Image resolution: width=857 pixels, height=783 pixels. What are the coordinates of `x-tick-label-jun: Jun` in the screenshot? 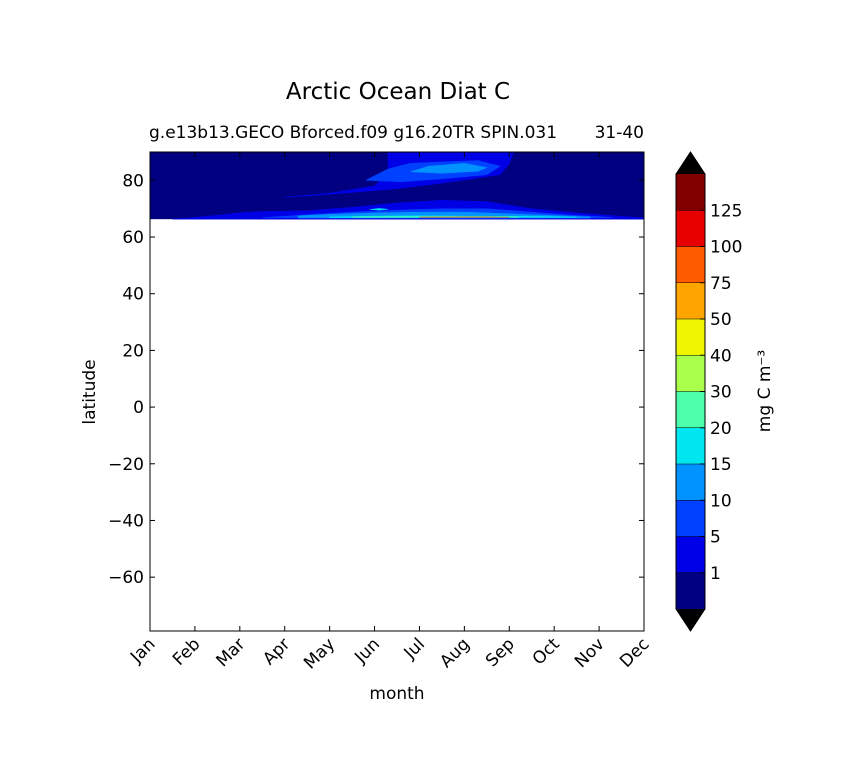 It's located at (367, 651).